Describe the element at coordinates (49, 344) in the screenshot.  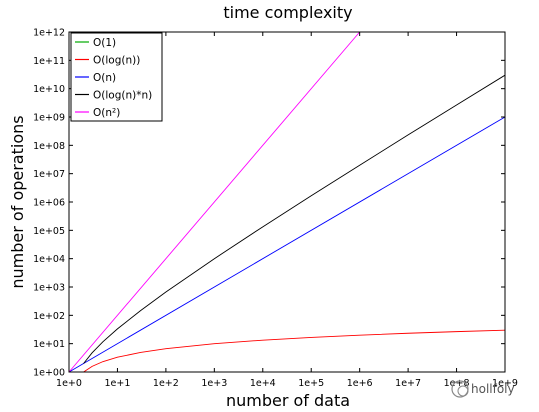
I see `y-tick-label: 1e+01` at that location.